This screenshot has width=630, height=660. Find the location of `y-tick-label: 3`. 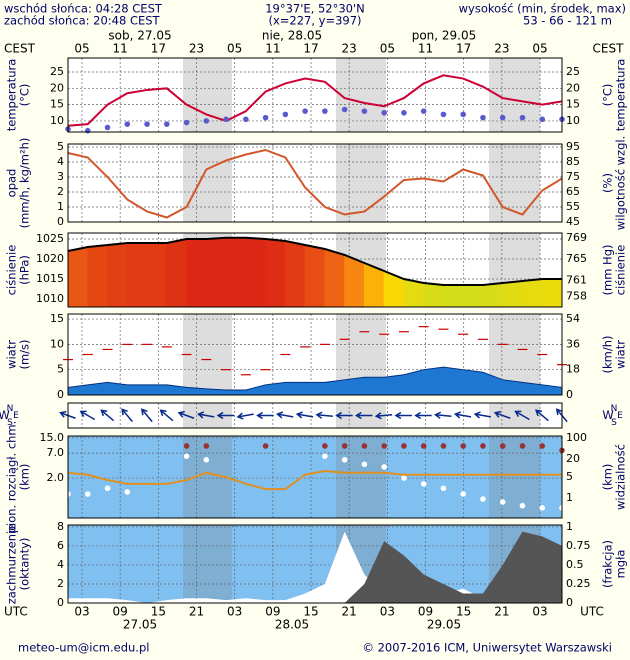

y-tick-label: 3 is located at coordinates (60, 176).